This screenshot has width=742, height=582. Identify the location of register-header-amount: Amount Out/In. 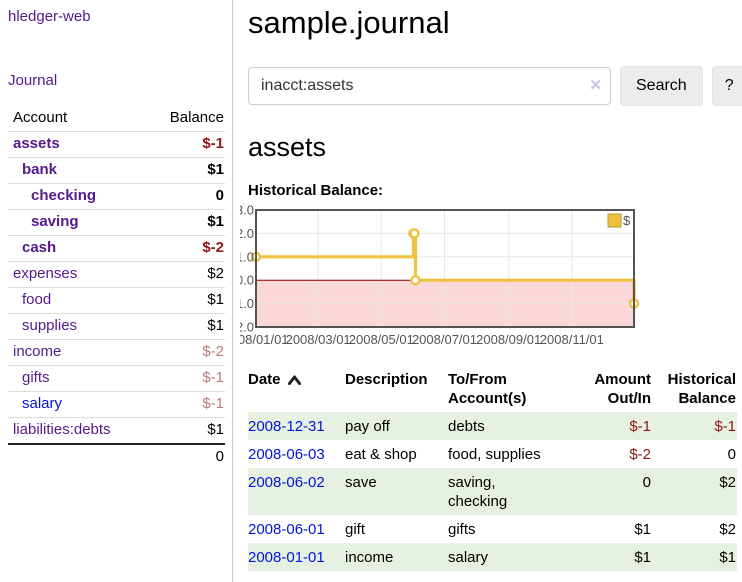
(622, 389).